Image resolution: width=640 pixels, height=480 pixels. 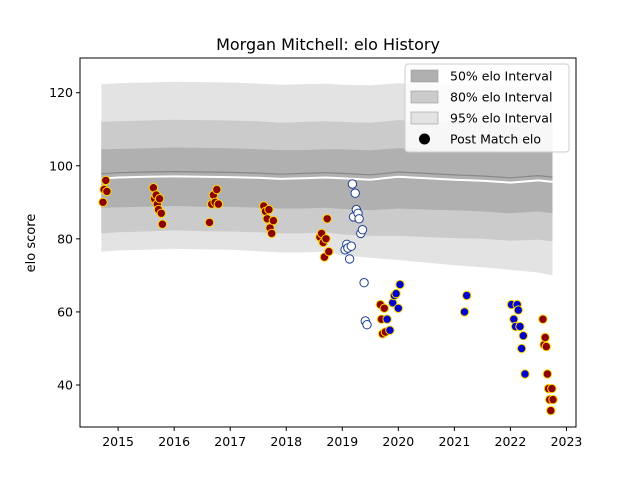 What do you see at coordinates (501, 97) in the screenshot?
I see `legend-label: 80% elo Interval` at bounding box center [501, 97].